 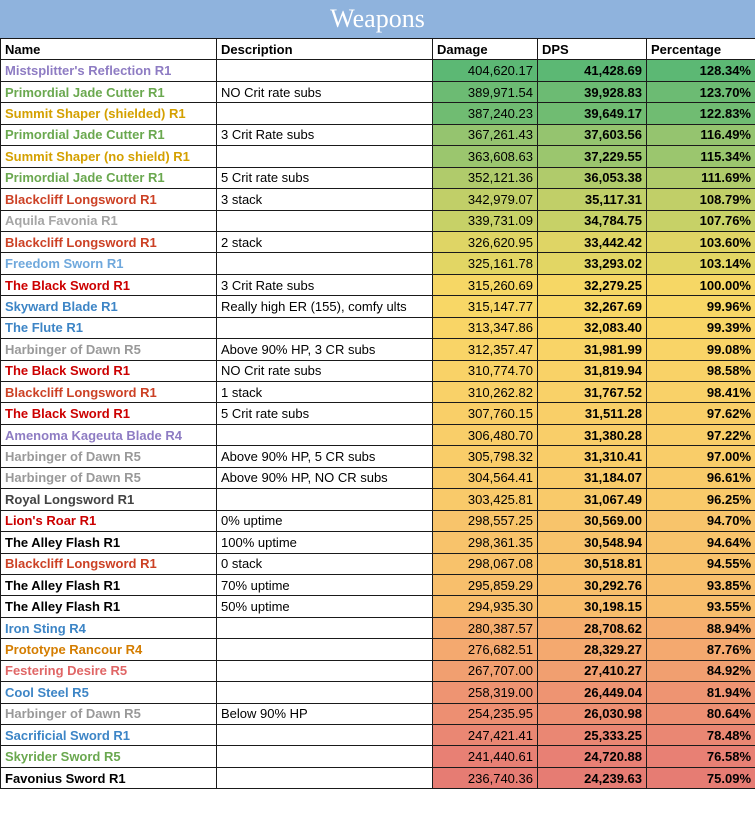 What do you see at coordinates (108, 220) in the screenshot?
I see `weapon-name-cell: Aquila Favonia R1` at bounding box center [108, 220].